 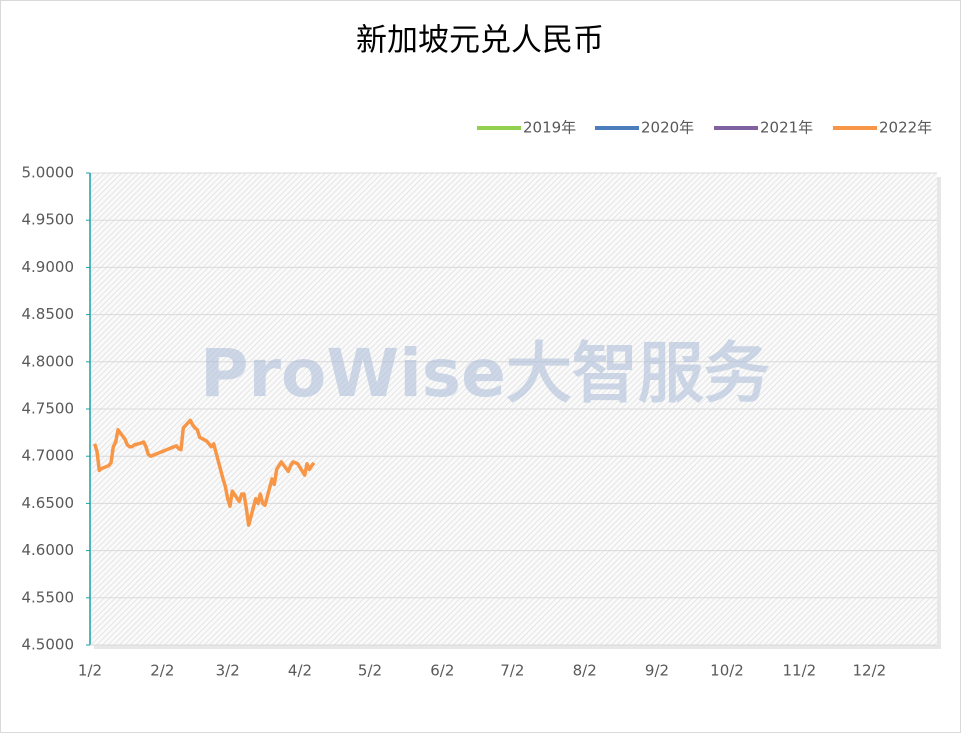 I want to click on y-tick-label: 4.9000, so click(x=48, y=267).